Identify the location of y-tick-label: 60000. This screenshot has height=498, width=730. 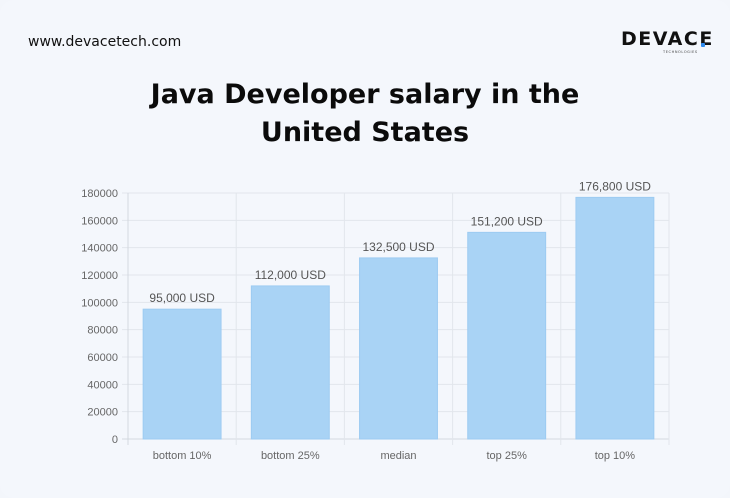
(102, 358).